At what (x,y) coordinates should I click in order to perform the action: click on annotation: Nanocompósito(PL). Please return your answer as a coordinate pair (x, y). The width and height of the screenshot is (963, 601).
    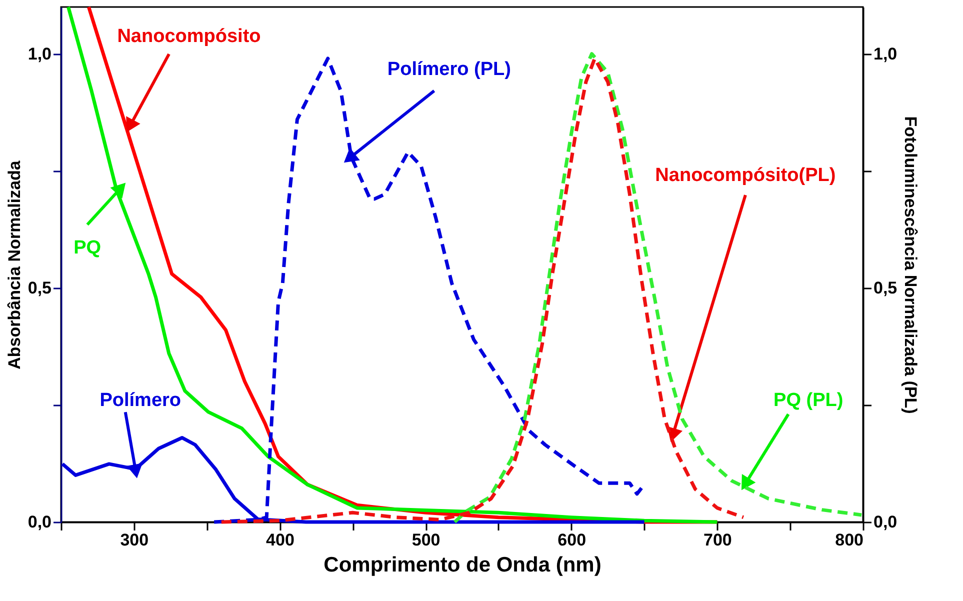
    Looking at the image, I should click on (745, 175).